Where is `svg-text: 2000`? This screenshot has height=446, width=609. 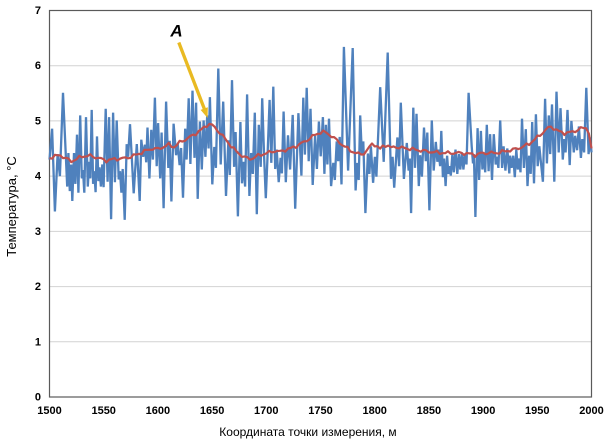
svg-text: 2000 is located at coordinates (591, 411).